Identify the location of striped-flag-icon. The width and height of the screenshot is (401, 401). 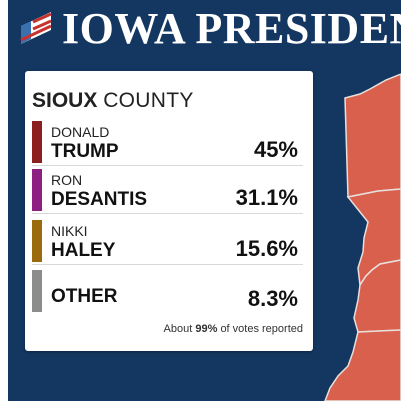
(36, 28).